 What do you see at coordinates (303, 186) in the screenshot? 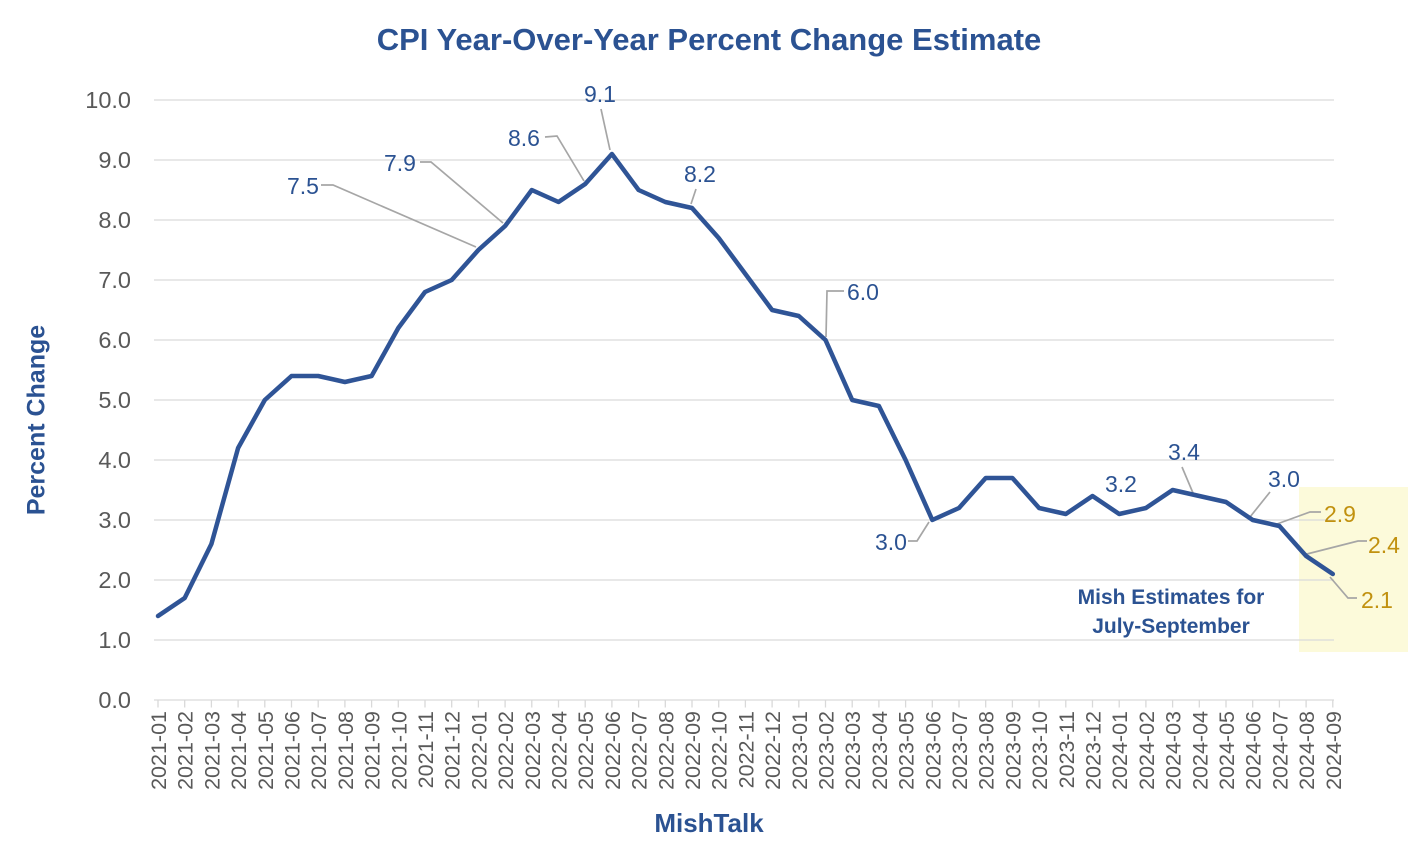
I see `annotation-label: 7.5` at bounding box center [303, 186].